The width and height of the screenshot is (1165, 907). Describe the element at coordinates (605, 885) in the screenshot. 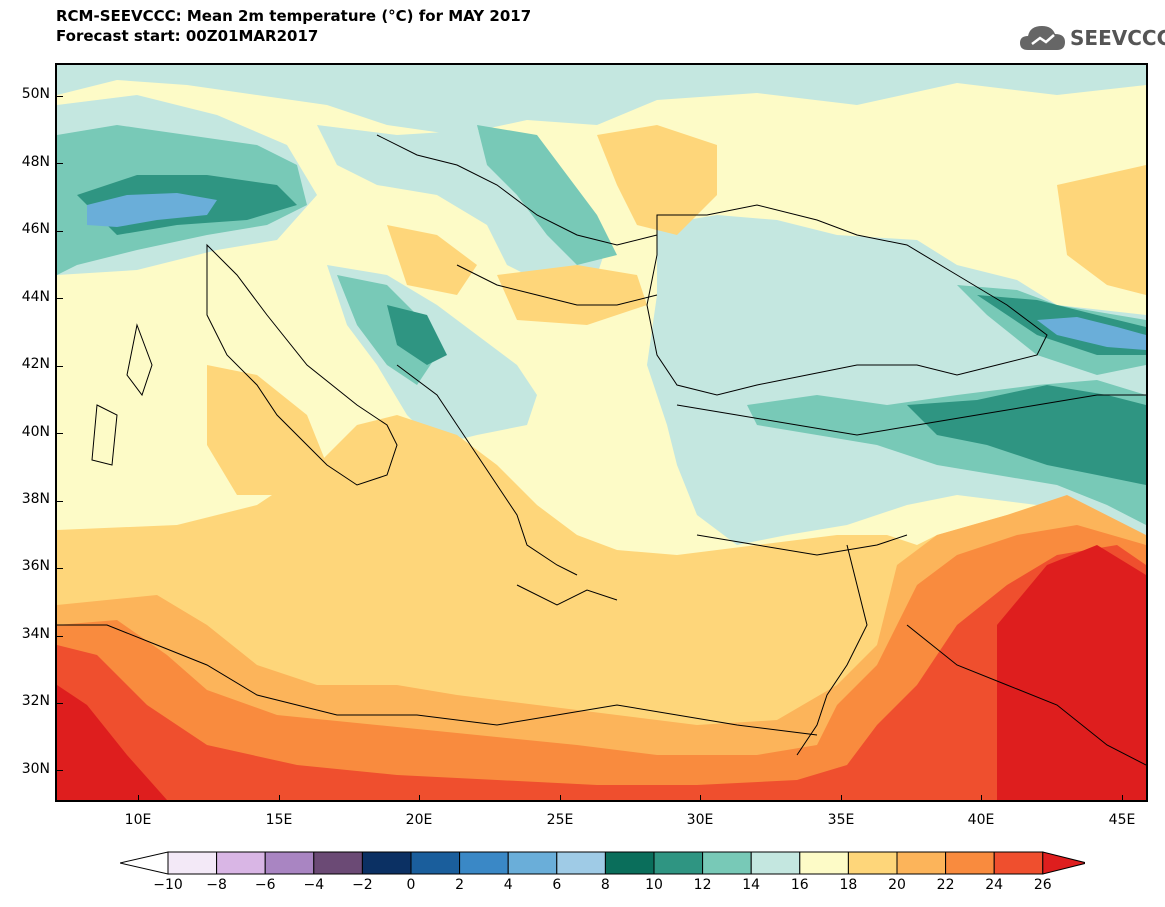

I see `legend-label: 8` at that location.